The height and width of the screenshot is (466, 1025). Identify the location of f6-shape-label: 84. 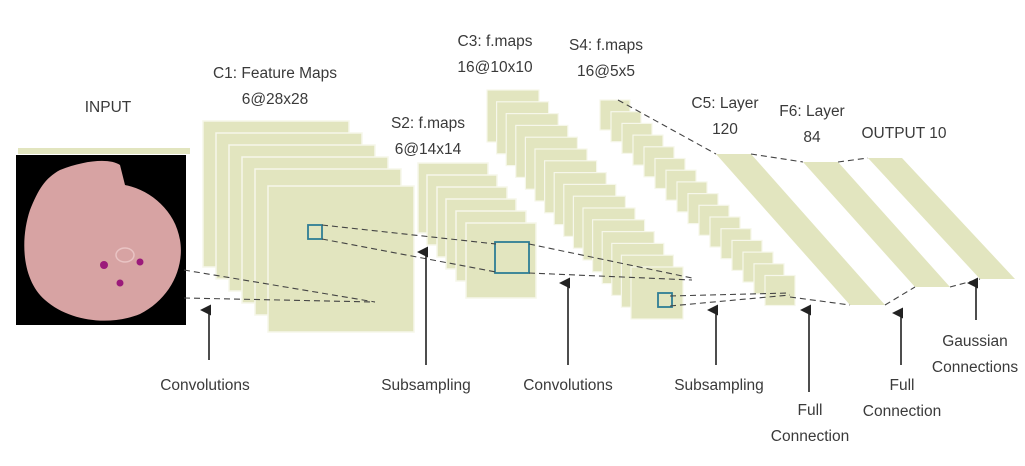
(812, 137).